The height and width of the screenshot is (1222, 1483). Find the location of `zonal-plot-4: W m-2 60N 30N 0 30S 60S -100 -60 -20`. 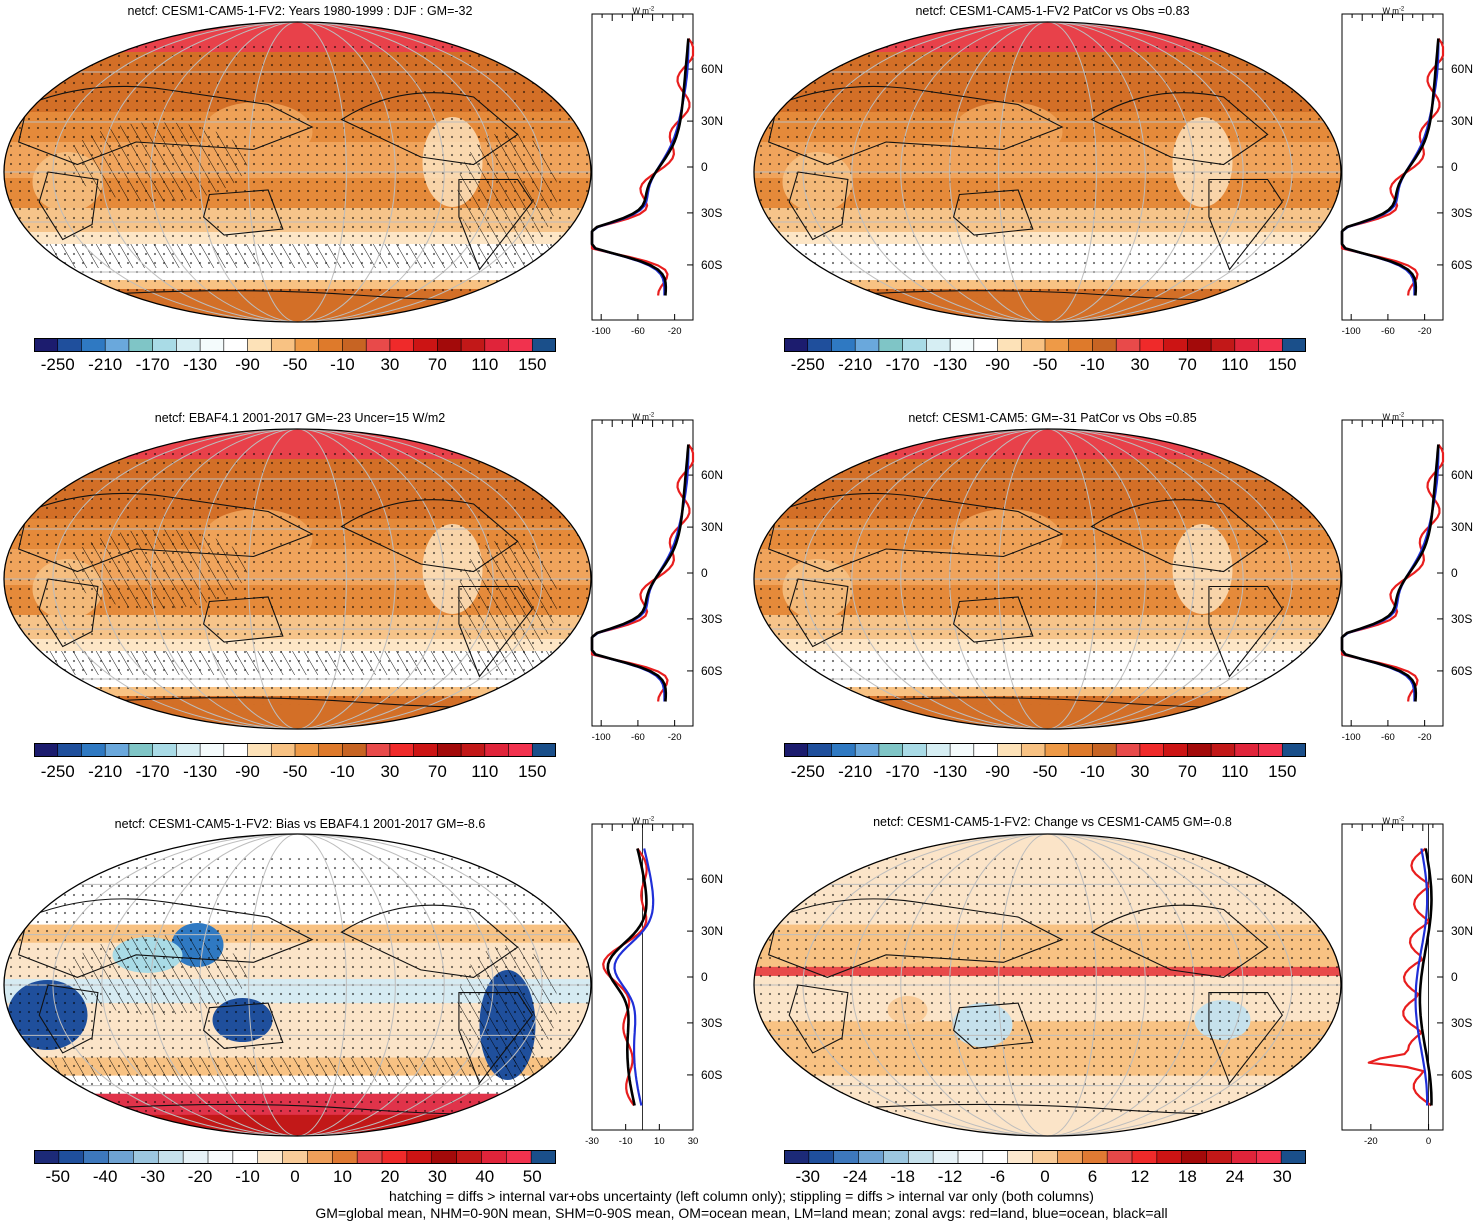

zonal-plot-4: W m-2 60N 30N 0 30S 60S -100 -60 -20 is located at coordinates (1406, 578).